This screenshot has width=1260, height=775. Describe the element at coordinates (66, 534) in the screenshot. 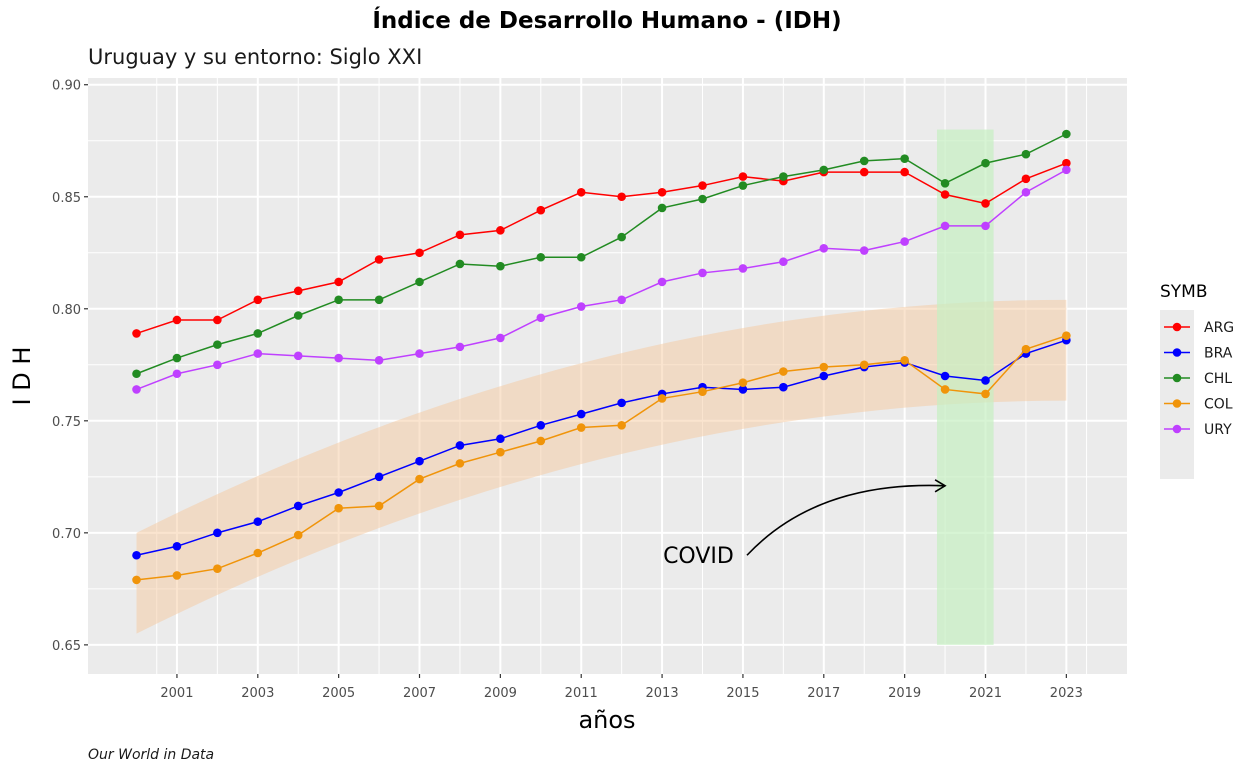

I see `y-tick-label: 0.70` at that location.